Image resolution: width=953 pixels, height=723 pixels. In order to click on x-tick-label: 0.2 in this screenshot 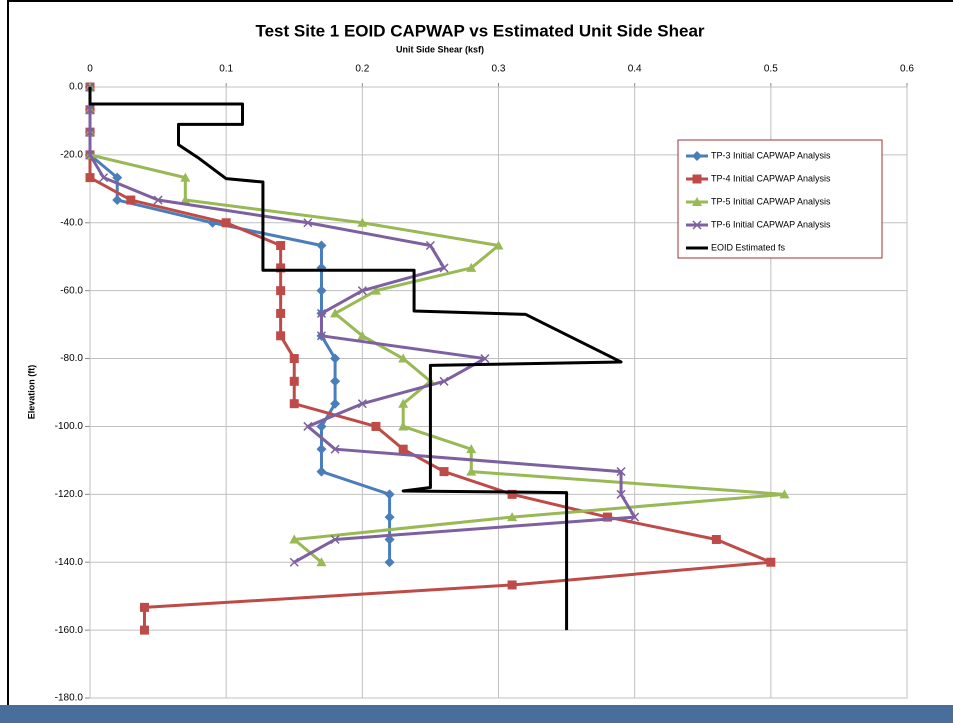, I will do `click(362, 69)`.